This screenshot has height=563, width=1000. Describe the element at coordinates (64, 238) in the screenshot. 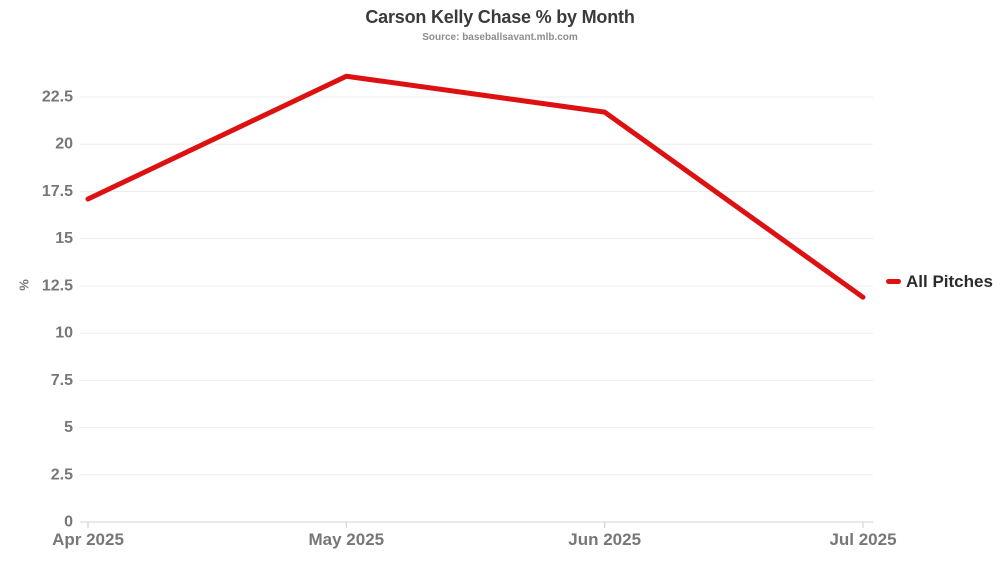

I see `y-tick-label: 15` at that location.